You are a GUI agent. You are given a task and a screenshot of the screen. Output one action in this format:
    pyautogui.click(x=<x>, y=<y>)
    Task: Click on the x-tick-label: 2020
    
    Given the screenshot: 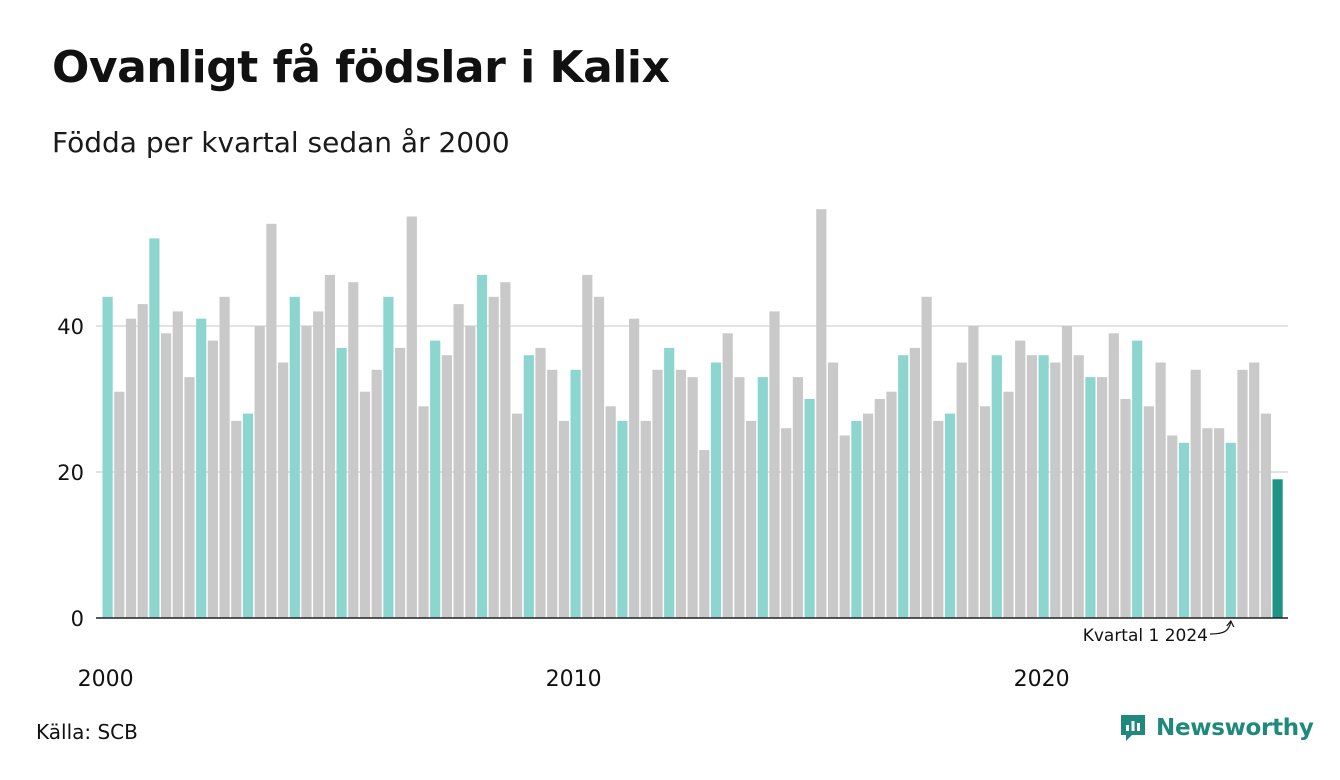 What is the action you would take?
    pyautogui.click(x=1042, y=679)
    